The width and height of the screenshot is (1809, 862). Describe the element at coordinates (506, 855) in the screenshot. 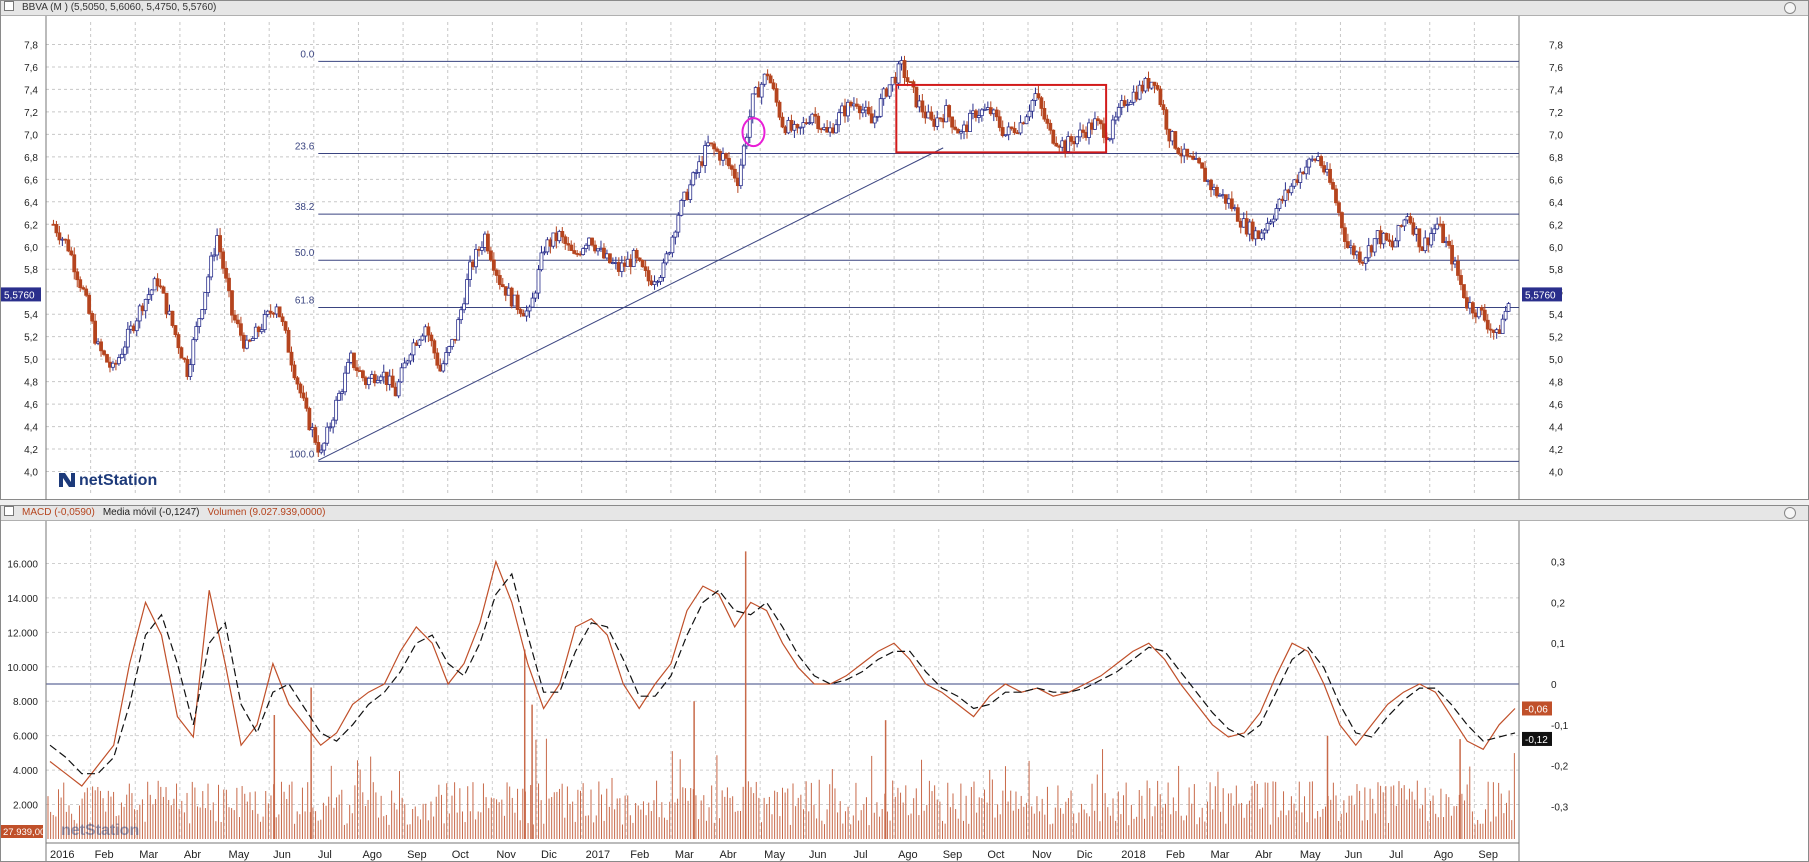

I see `x-tick-label: Nov` at that location.